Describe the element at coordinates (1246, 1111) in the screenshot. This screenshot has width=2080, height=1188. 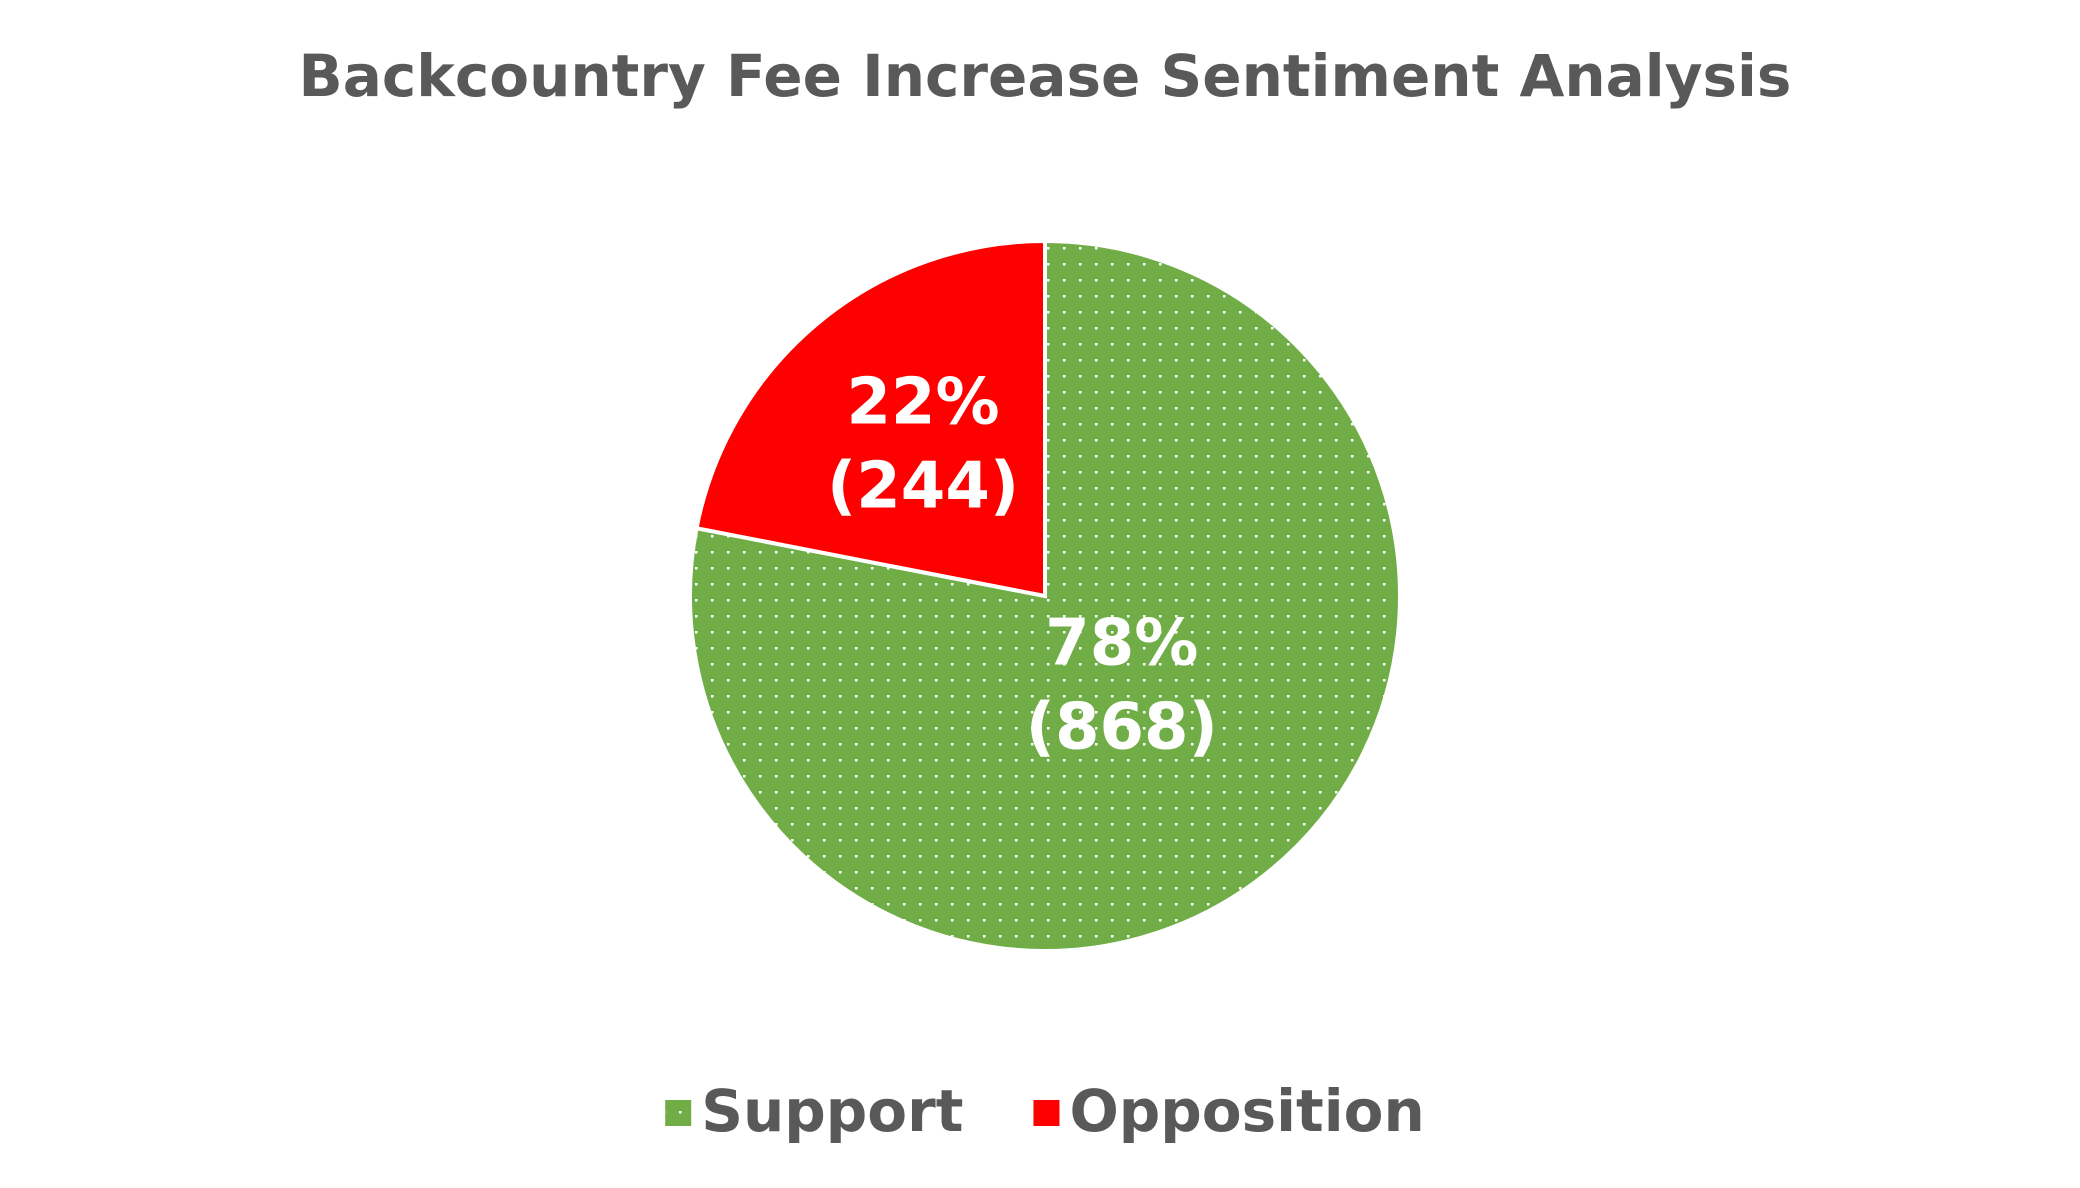
I see `legend-label: Opposition` at that location.